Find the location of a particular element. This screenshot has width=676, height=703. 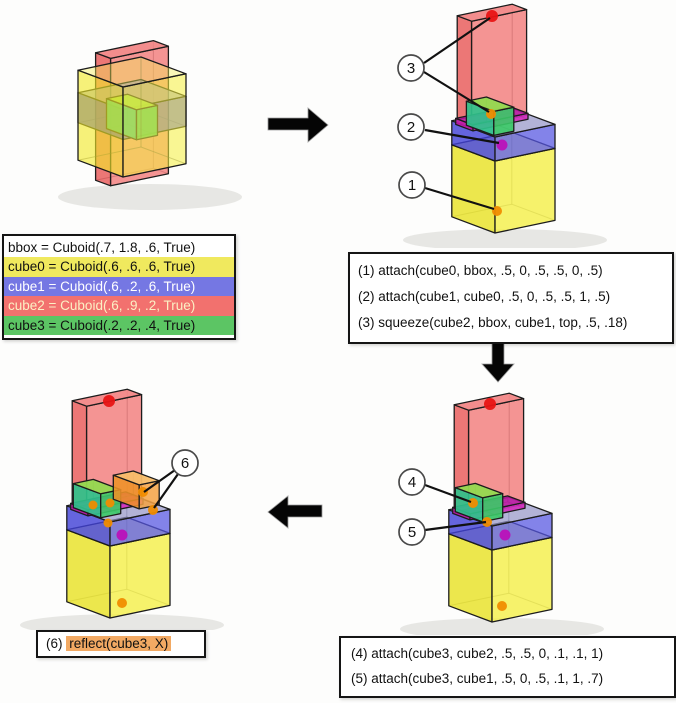

callout-label-6: 6 is located at coordinates (185, 463).